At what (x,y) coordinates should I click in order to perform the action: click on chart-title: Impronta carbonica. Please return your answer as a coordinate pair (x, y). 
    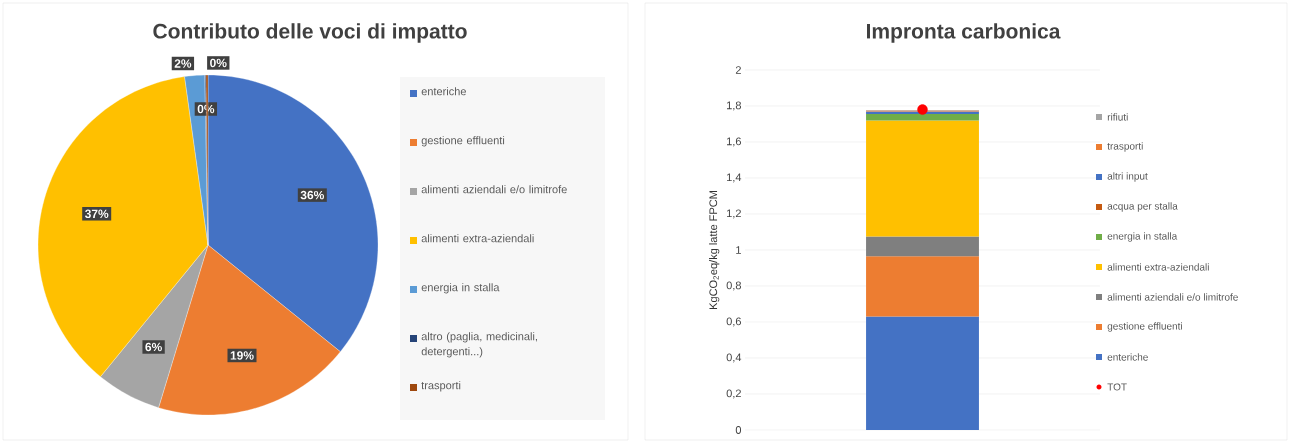
    Looking at the image, I should click on (963, 33).